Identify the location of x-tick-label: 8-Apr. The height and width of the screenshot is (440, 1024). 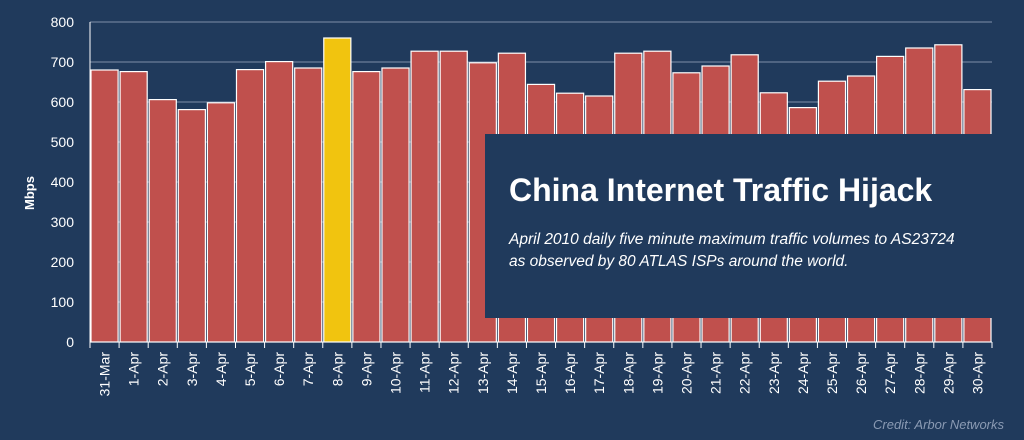
(337, 369).